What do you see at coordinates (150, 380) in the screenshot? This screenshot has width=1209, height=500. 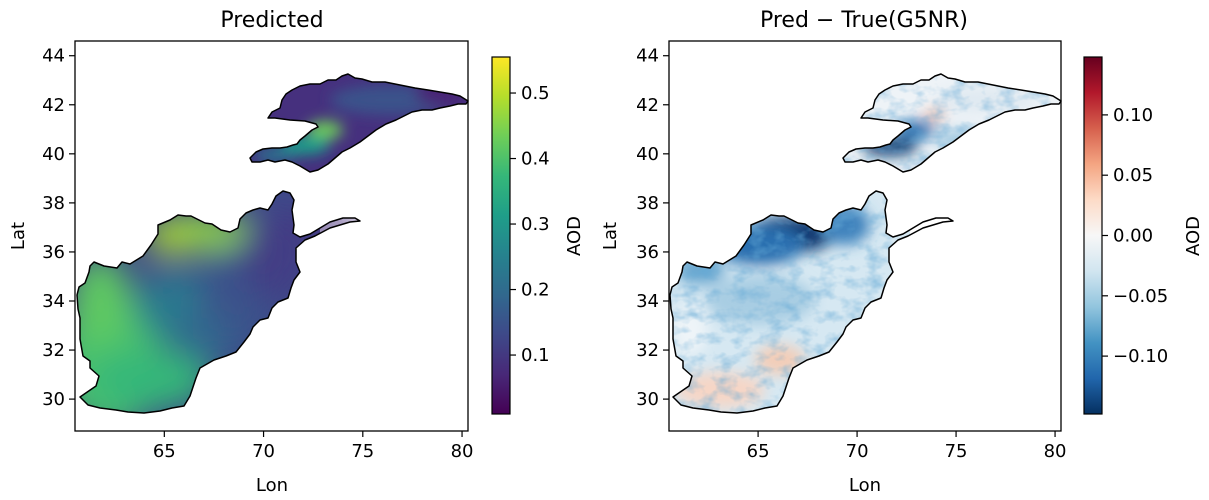 I see `p1-afg-south-high` at bounding box center [150, 380].